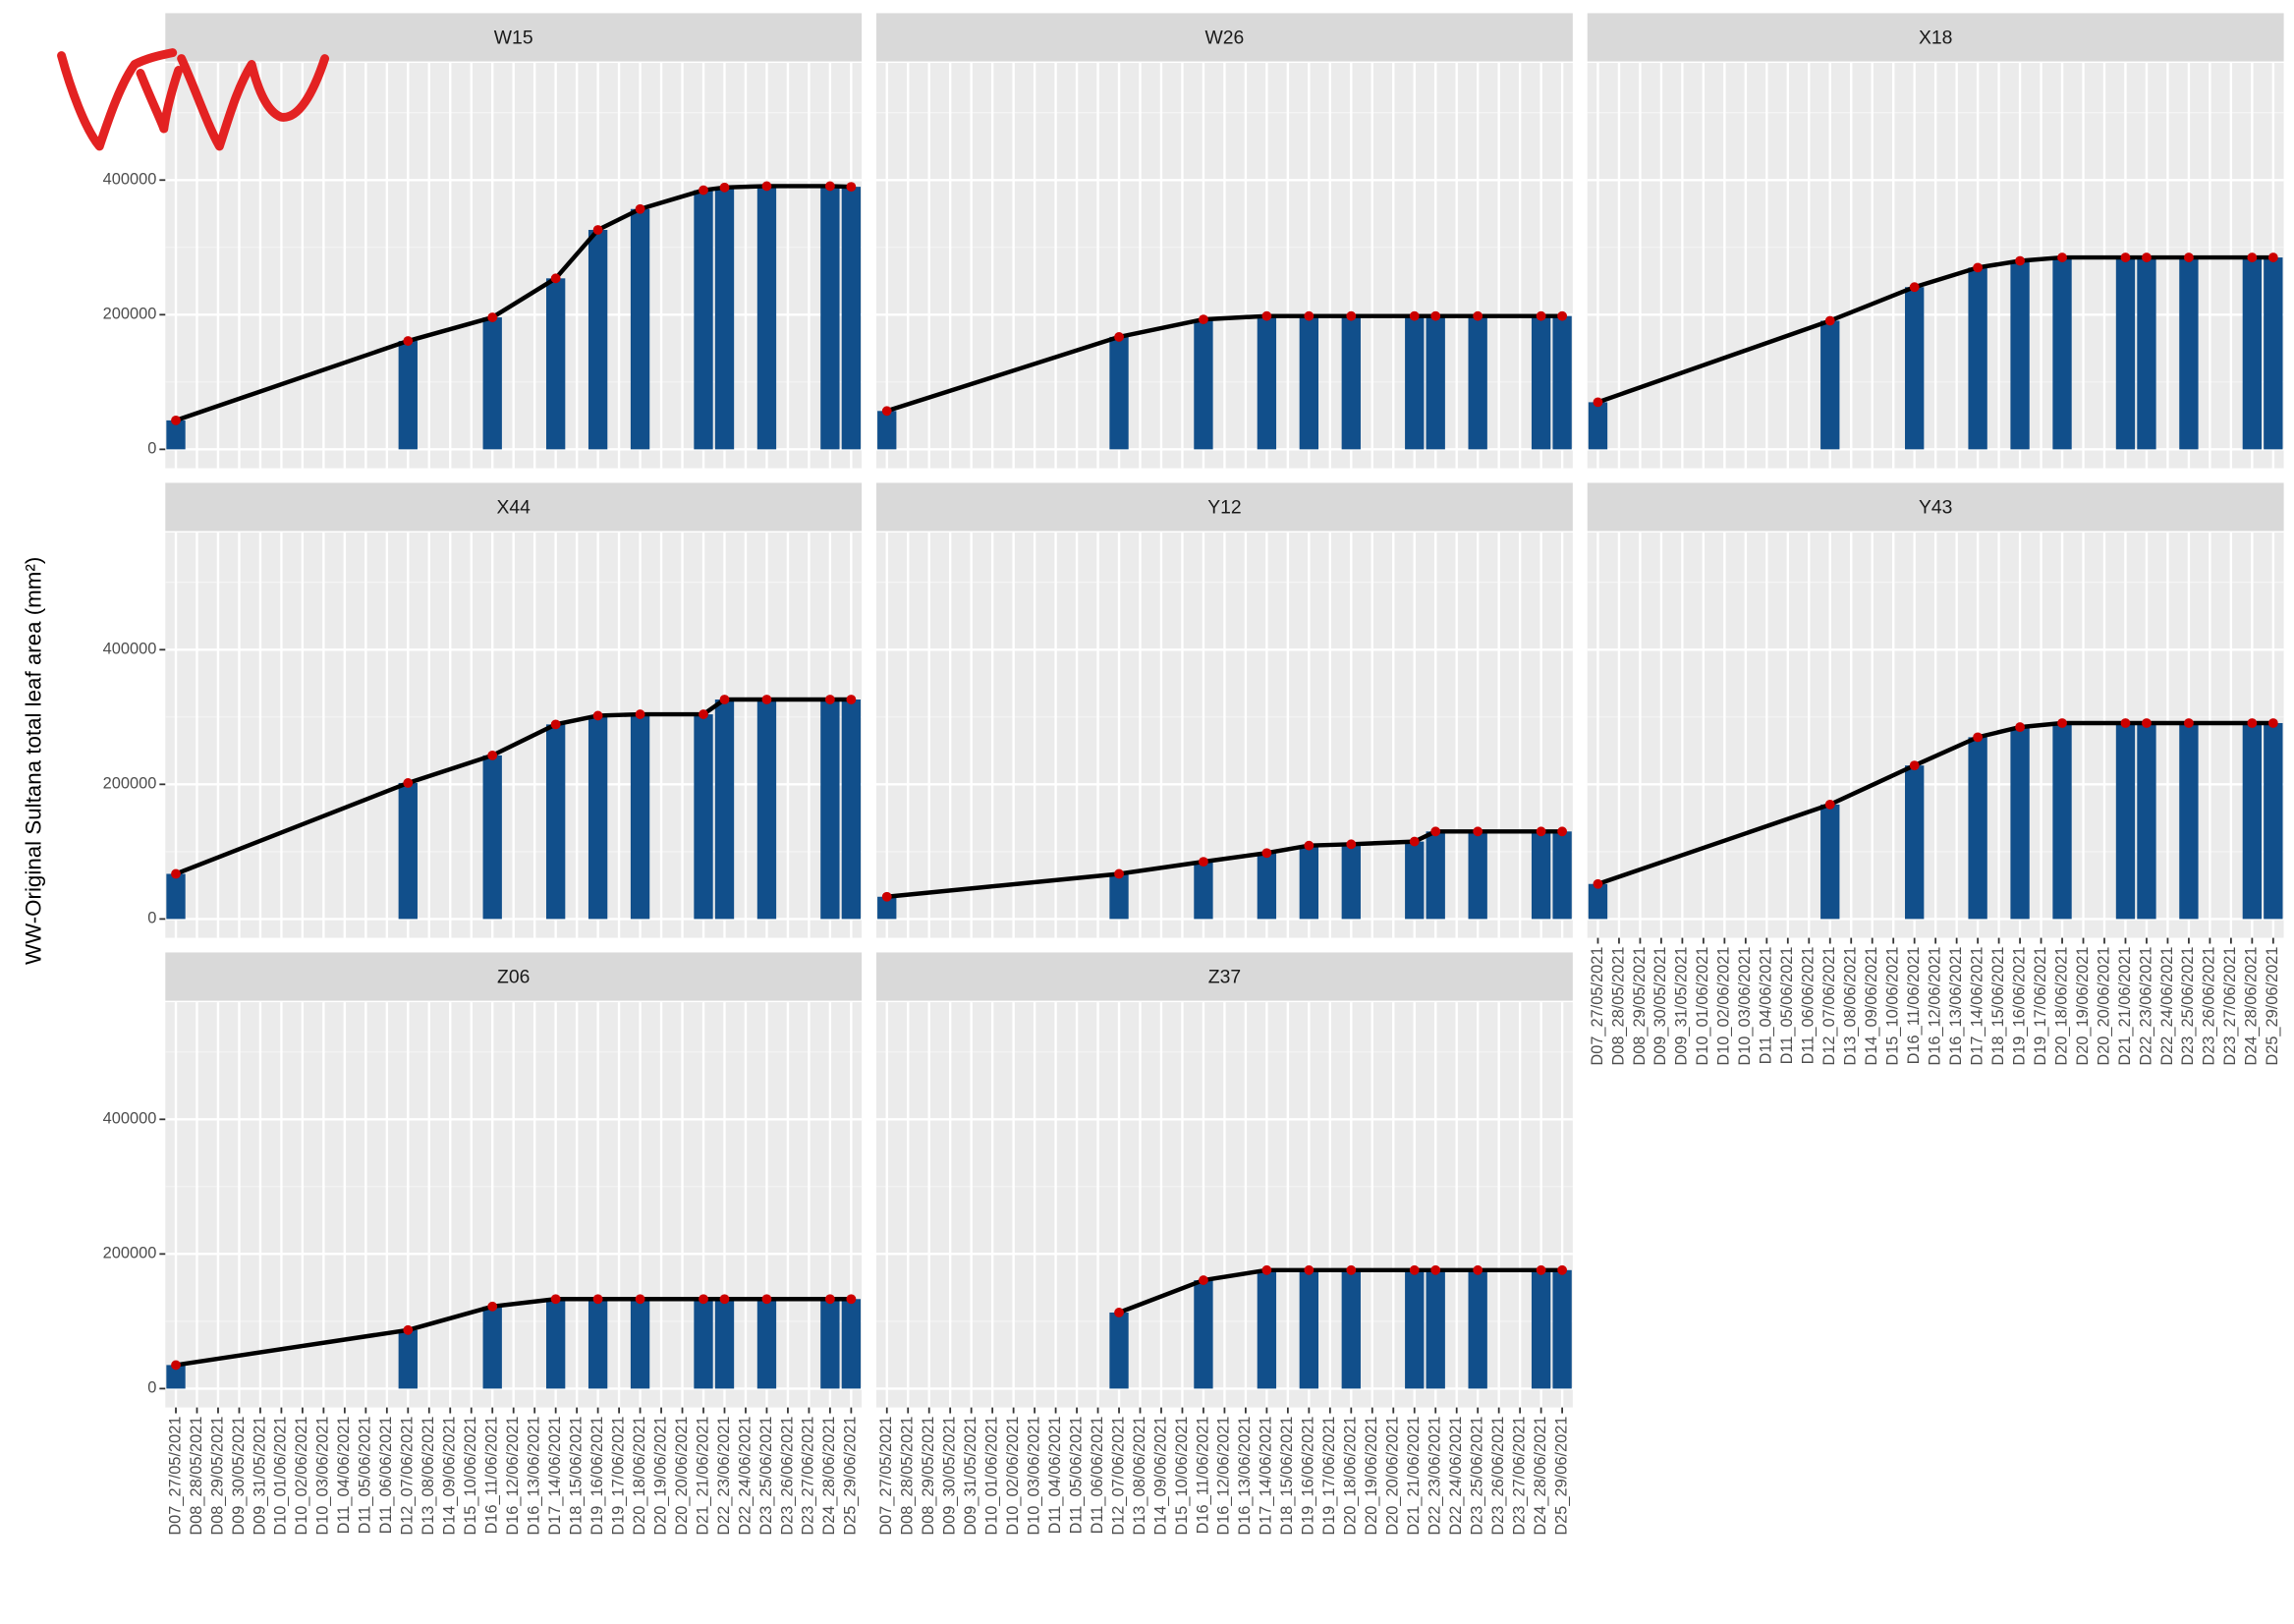 This screenshot has width=2294, height=1624. What do you see at coordinates (1224, 508) in the screenshot?
I see `strip-label: Y12` at bounding box center [1224, 508].